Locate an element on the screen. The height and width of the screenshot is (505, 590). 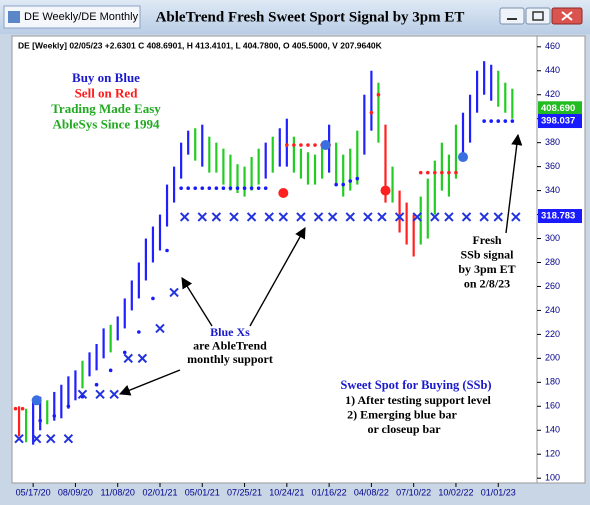
x-tick-label: 05/01/21 is located at coordinates (202, 492).